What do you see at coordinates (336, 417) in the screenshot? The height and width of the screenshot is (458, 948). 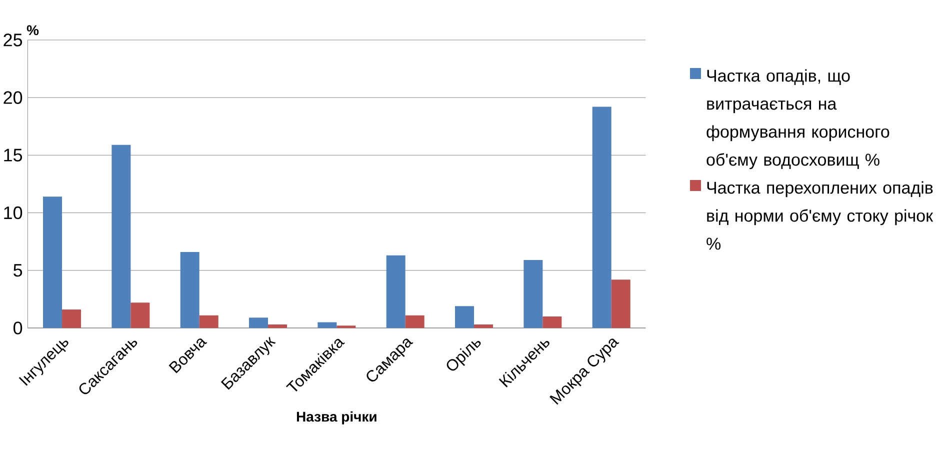 I see `x-axis-title: Назва річки` at bounding box center [336, 417].